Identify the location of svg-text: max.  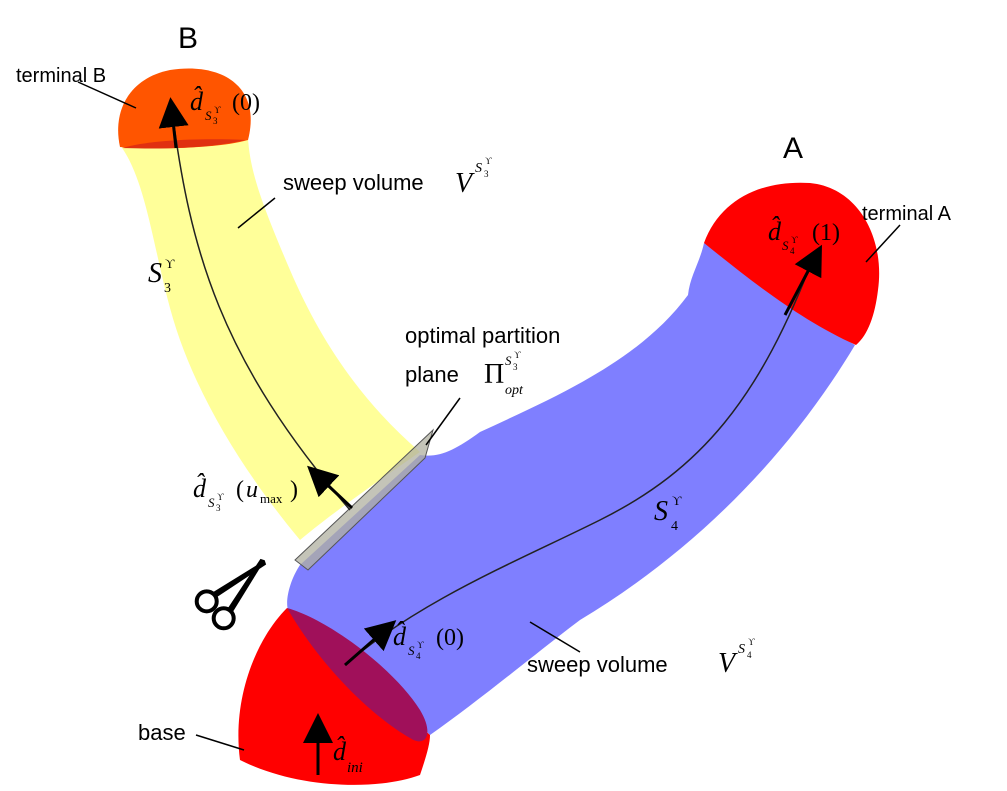
(271, 498).